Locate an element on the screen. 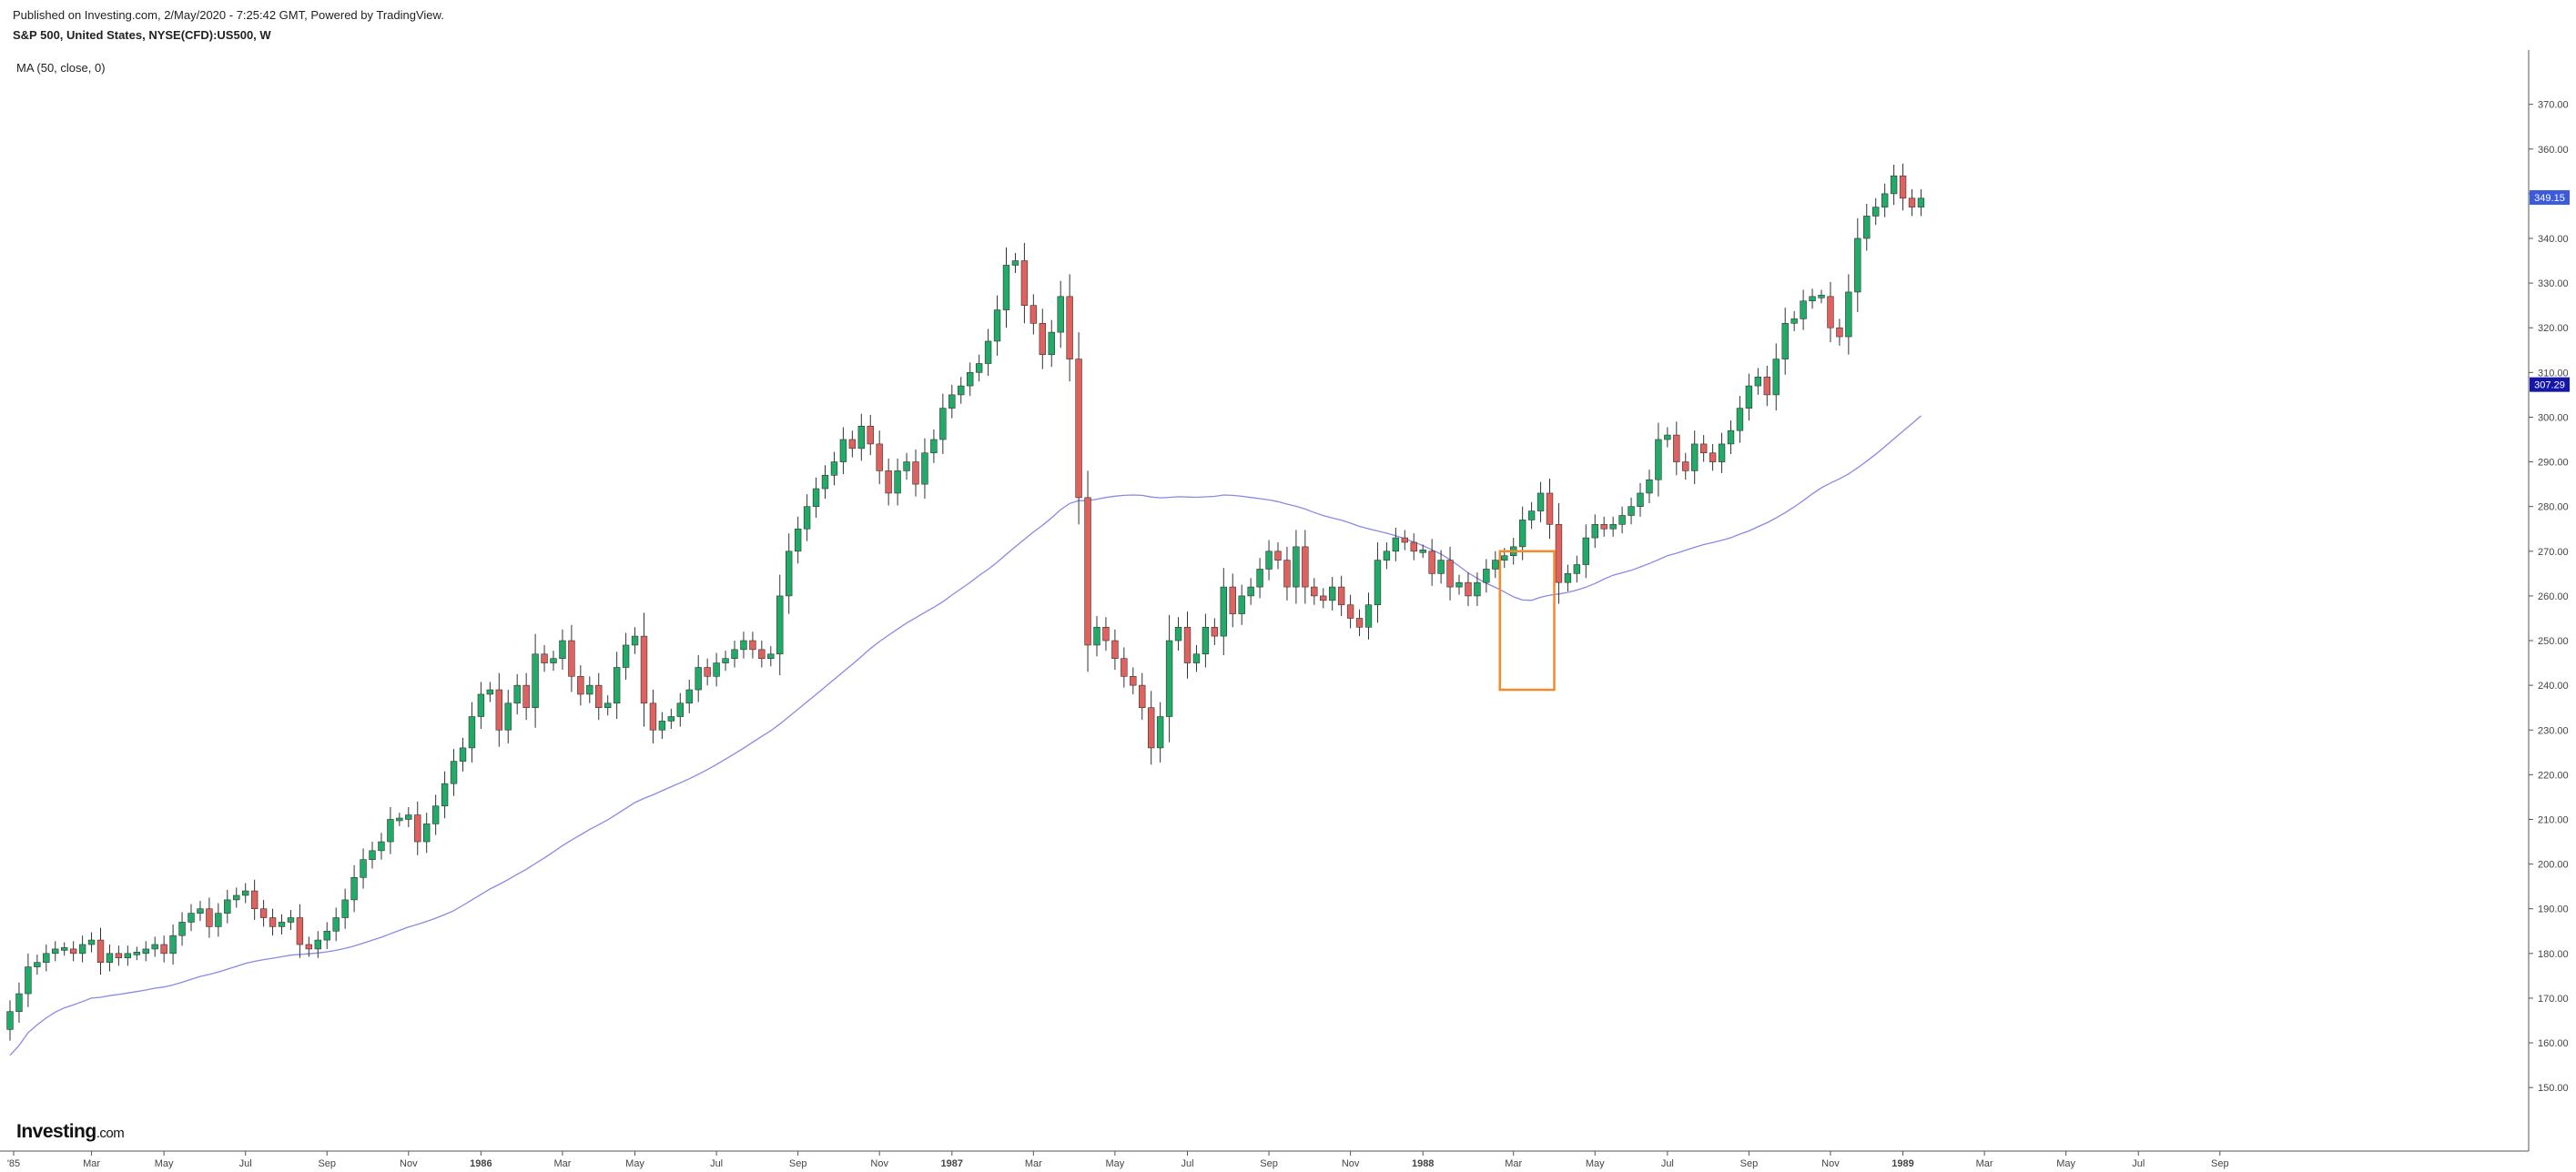 The width and height of the screenshot is (2576, 1172). y-tick-label: 280.00 is located at coordinates (2553, 507).